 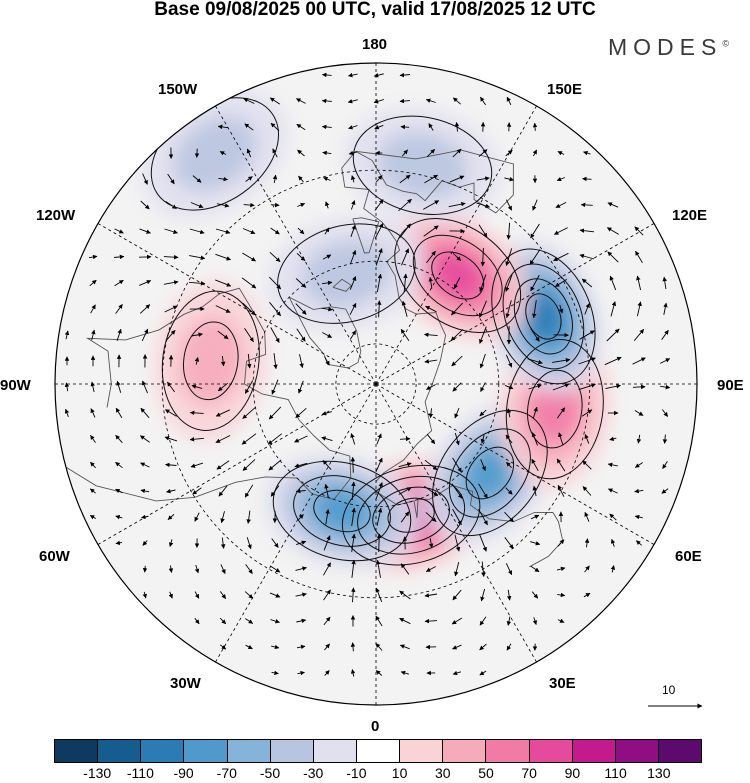 What do you see at coordinates (140, 773) in the screenshot?
I see `colorbar-tick-label: -110` at bounding box center [140, 773].